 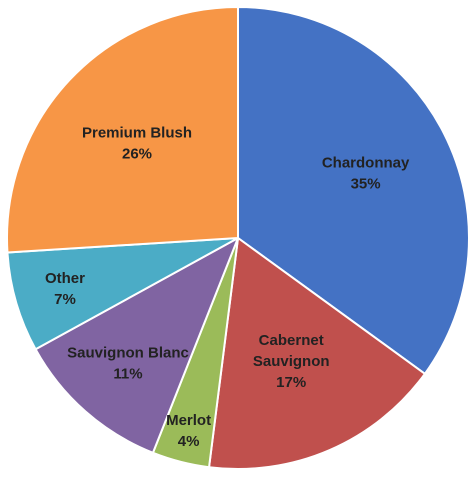 What do you see at coordinates (122, 294) in the screenshot?
I see `pie-slice-other` at bounding box center [122, 294].